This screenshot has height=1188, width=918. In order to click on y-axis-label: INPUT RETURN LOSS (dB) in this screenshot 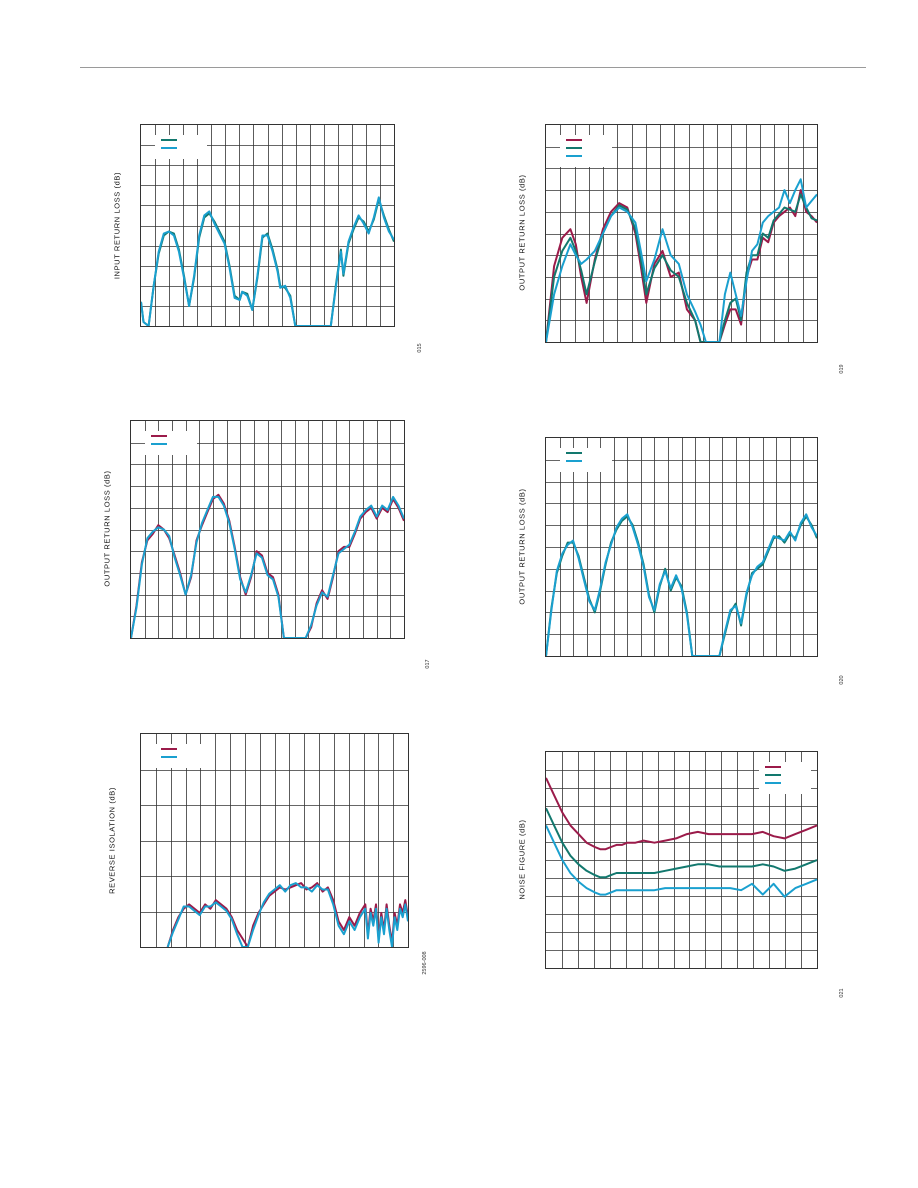, I will do `click(117, 225)`.